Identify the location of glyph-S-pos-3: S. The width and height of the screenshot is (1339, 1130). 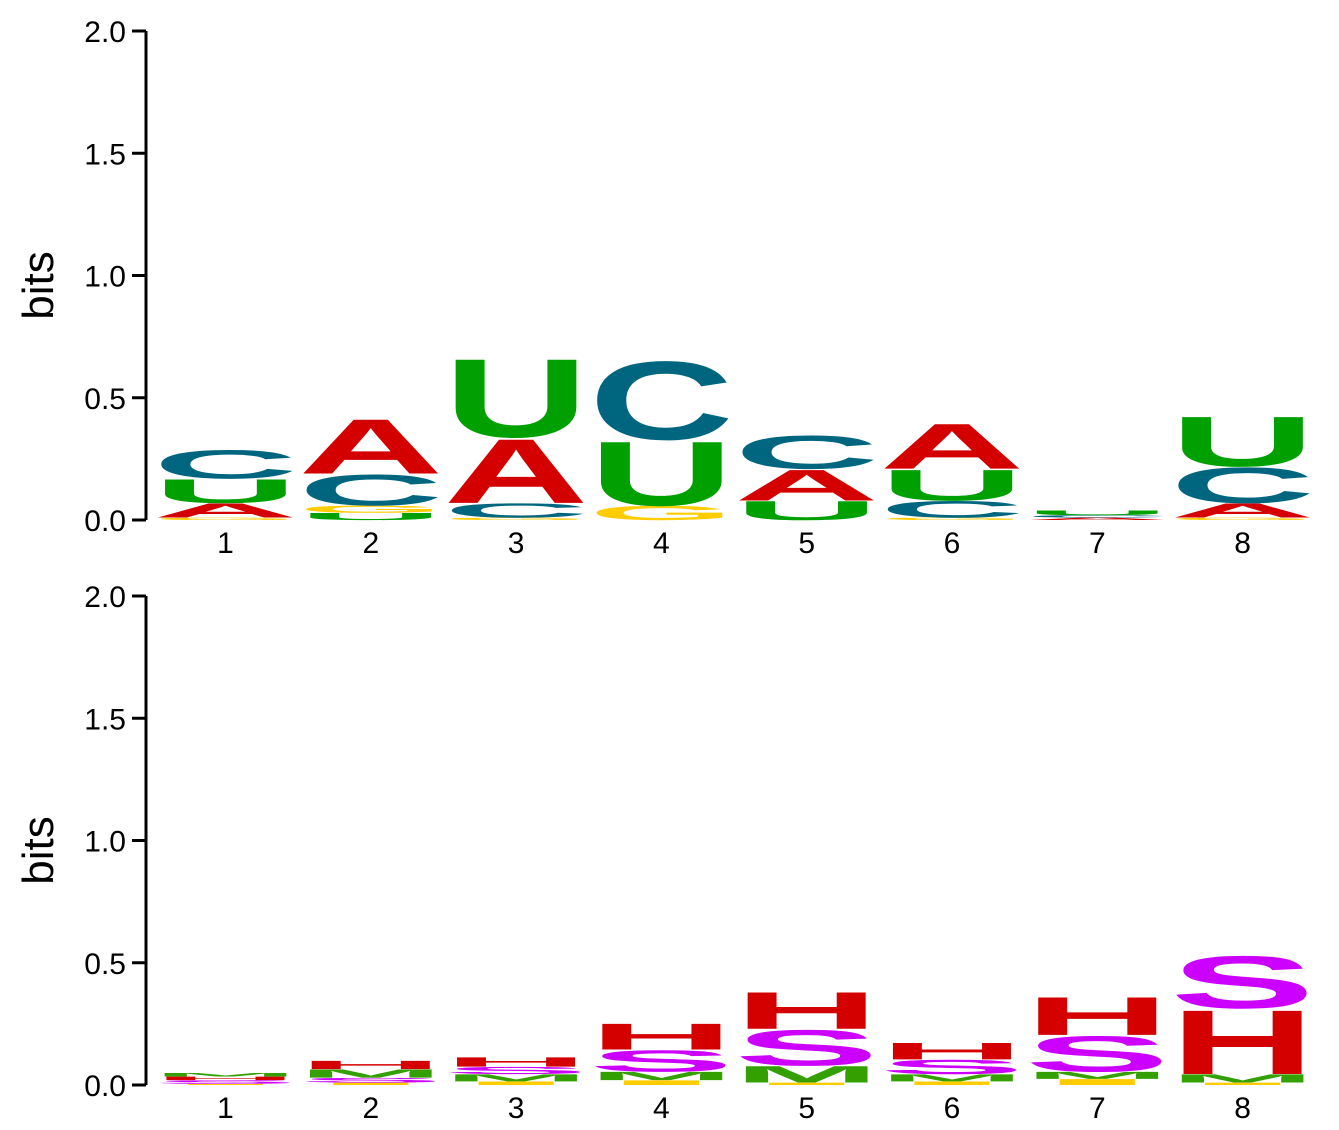
(516, 1070).